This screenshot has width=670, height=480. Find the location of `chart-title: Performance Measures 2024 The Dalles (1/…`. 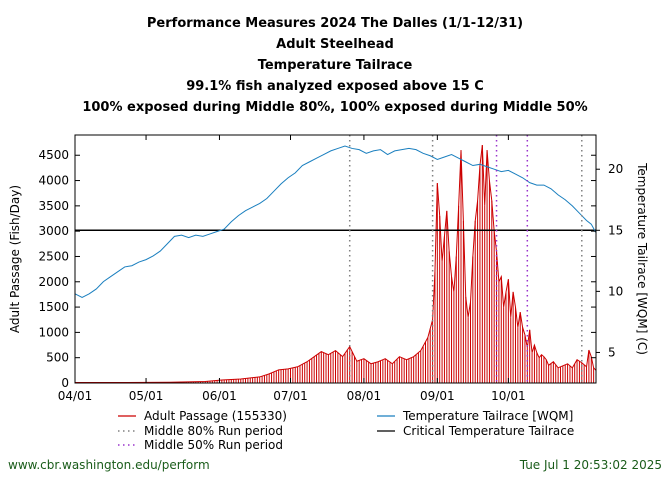

chart-title: Performance Measures 2024 The Dalles (1/… is located at coordinates (335, 23).